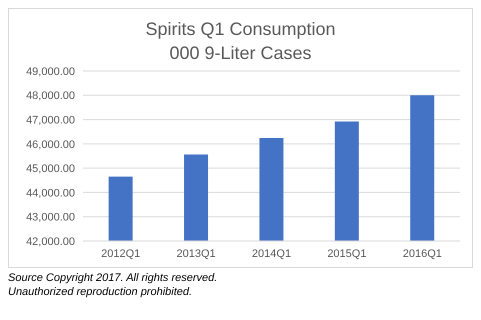 The image size is (481, 320). What do you see at coordinates (50, 218) in the screenshot?
I see `y-tick-label: 43,000.00` at bounding box center [50, 218].